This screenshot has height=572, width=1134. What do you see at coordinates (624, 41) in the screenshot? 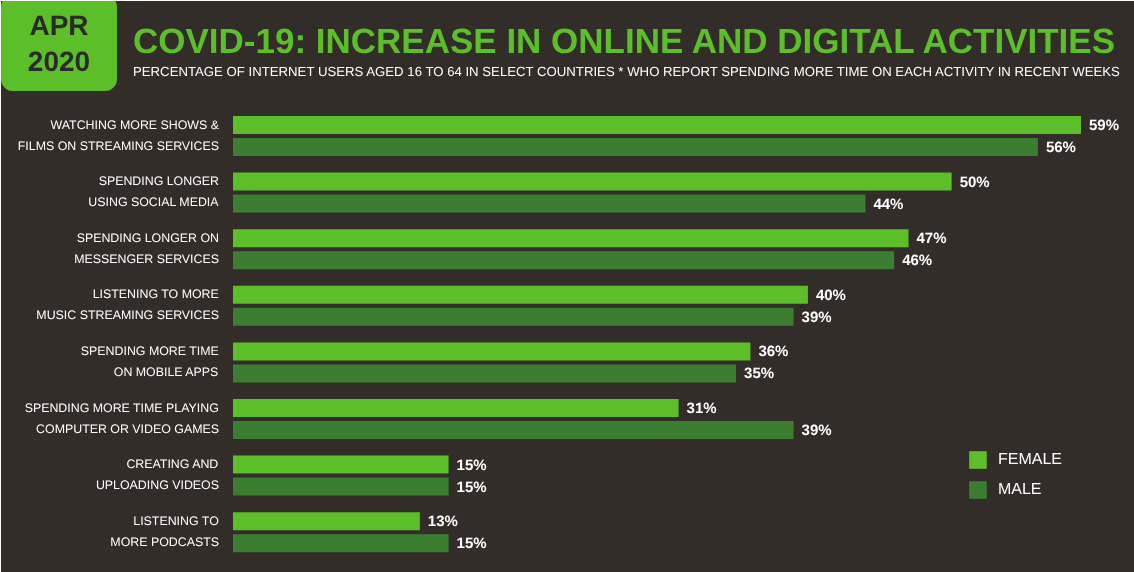
I see `chart-title: COVID-19: INCREASE IN ONLINE AND DIGITAL ACTIVITIES` at bounding box center [624, 41].